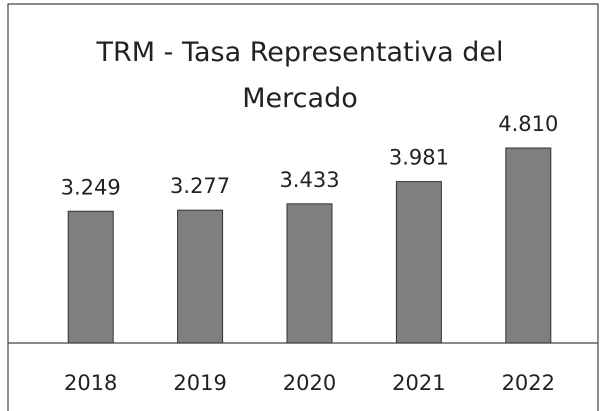  Describe the element at coordinates (200, 186) in the screenshot. I see `value-label: 3.277` at that location.